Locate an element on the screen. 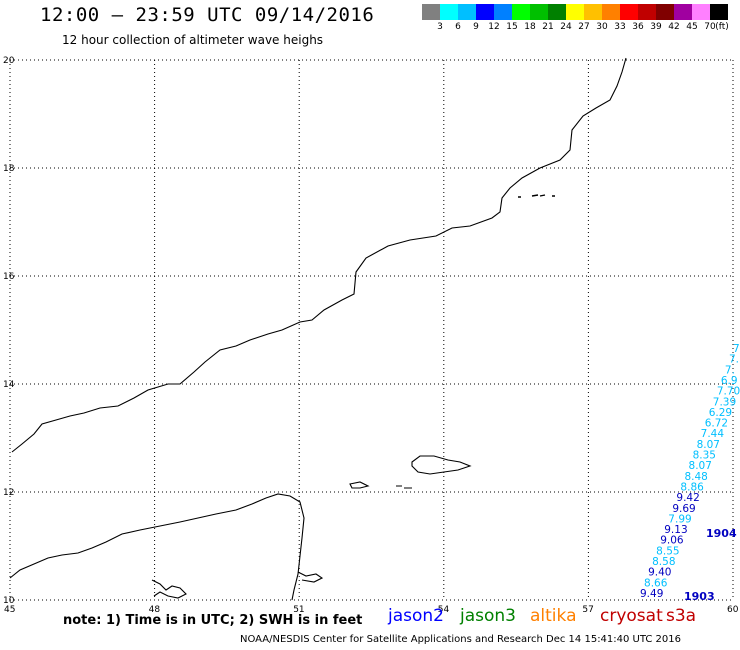  track-value: 9.13 is located at coordinates (675, 530).